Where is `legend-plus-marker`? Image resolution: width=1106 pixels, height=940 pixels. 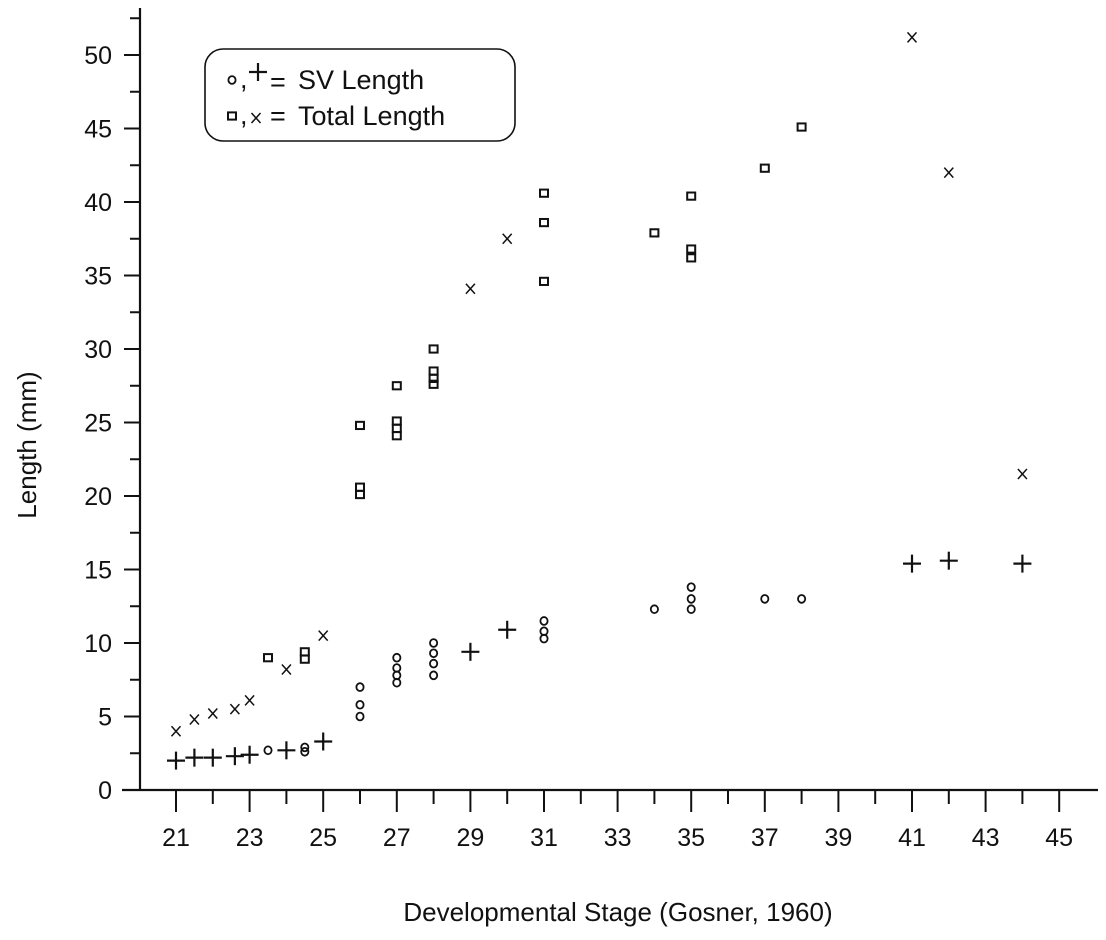
legend-plus-marker is located at coordinates (258, 72).